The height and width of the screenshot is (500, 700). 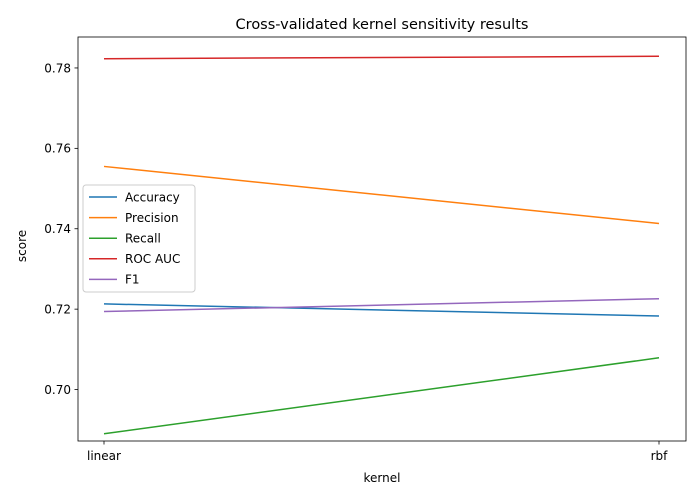 I want to click on legend: Accuracy Precision Recall ROC AUC F1, so click(x=139, y=238).